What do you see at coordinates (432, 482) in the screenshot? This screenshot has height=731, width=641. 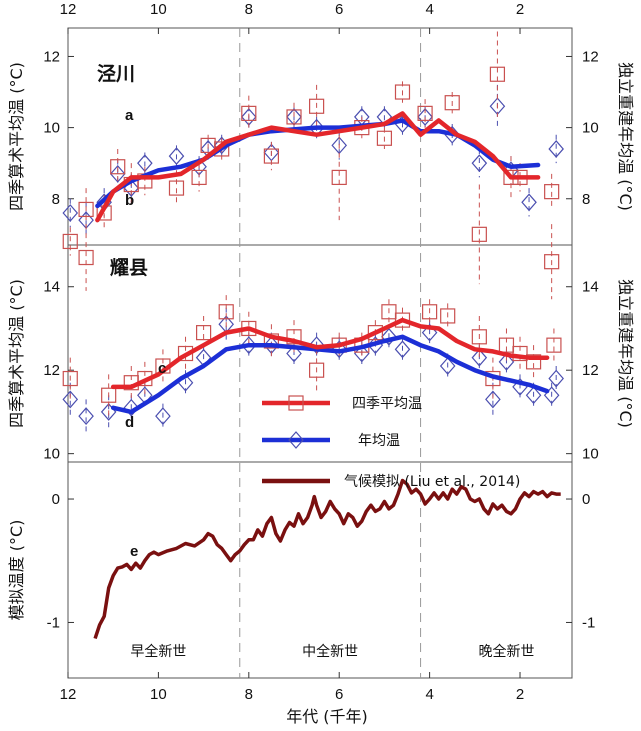 I see `legend-label-model: 气候模拟 (Liu et al., 2014)` at bounding box center [432, 482].